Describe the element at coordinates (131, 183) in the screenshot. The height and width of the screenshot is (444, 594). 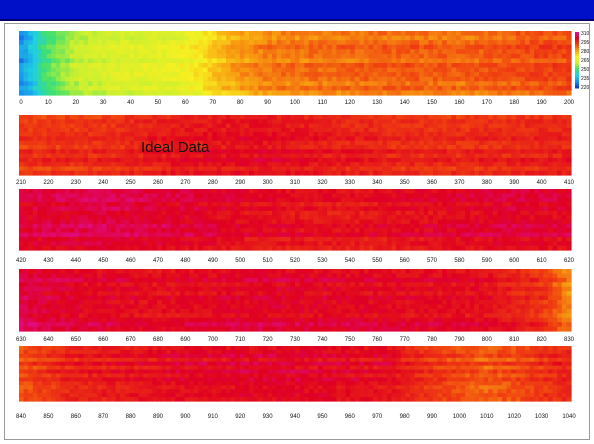
I see `x-tick-label: 250` at that location.